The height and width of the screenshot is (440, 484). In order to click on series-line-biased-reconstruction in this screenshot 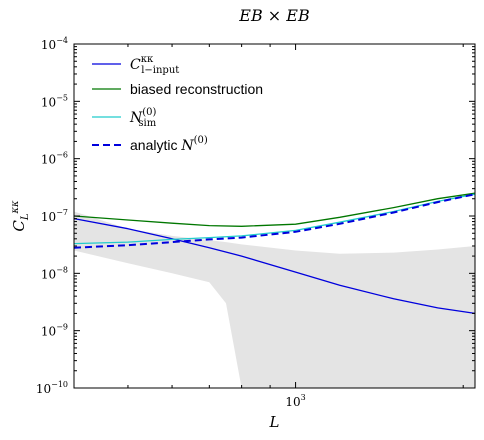, I will do `click(274, 209)`.